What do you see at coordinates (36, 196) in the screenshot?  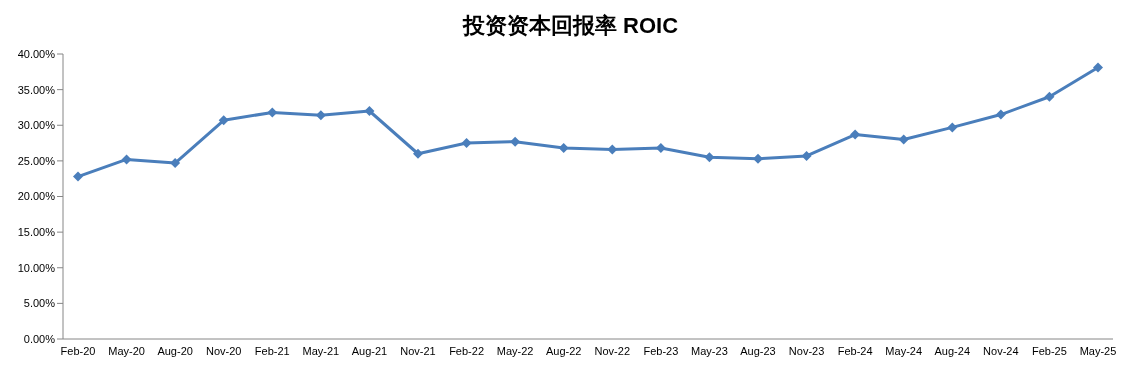 I see `y-tick-label: 20.00%` at bounding box center [36, 196].